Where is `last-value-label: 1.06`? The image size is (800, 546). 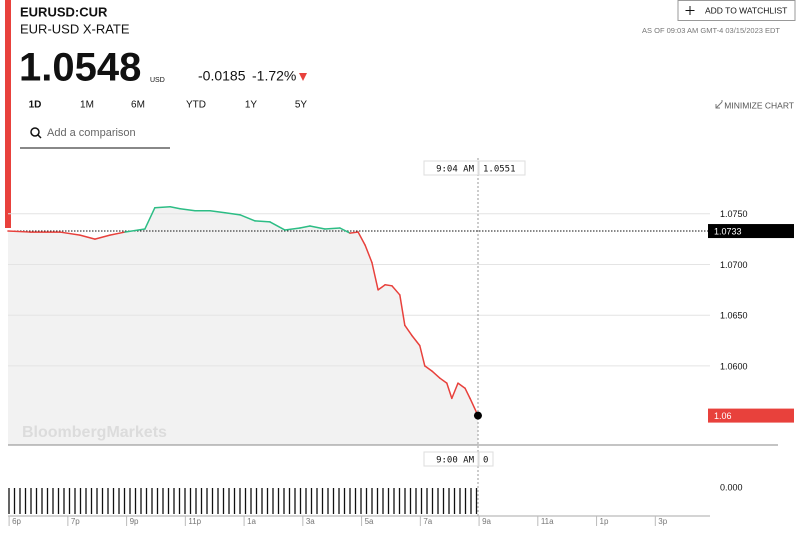 last-value-label: 1.06 is located at coordinates (723, 416).